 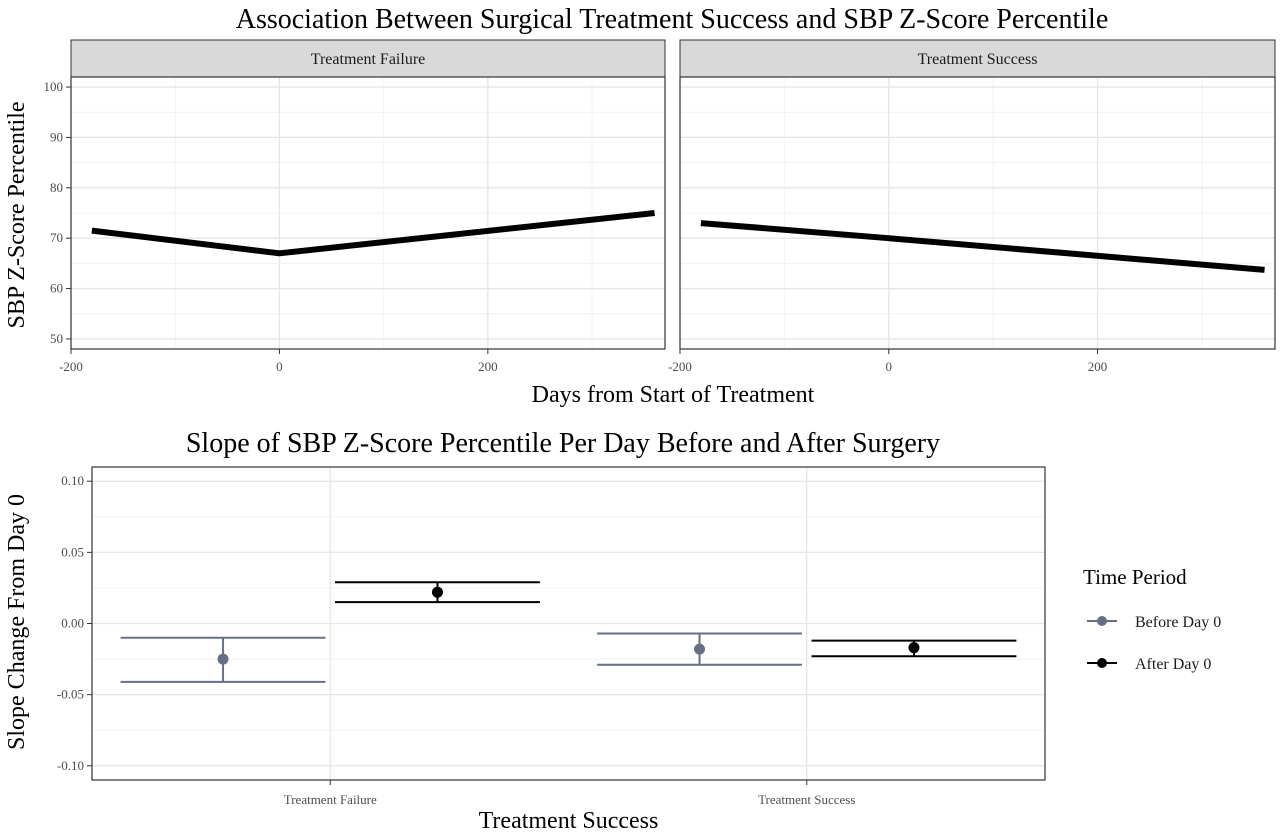 What do you see at coordinates (72, 480) in the screenshot?
I see `y-tick-label: 0.10` at bounding box center [72, 480].